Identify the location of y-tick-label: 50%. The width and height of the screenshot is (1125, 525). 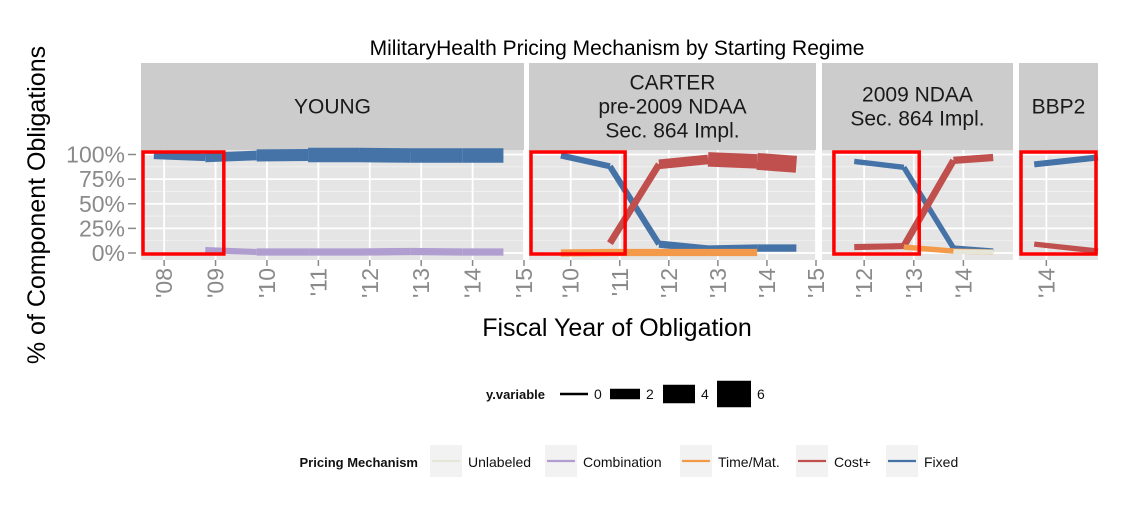
(102, 204).